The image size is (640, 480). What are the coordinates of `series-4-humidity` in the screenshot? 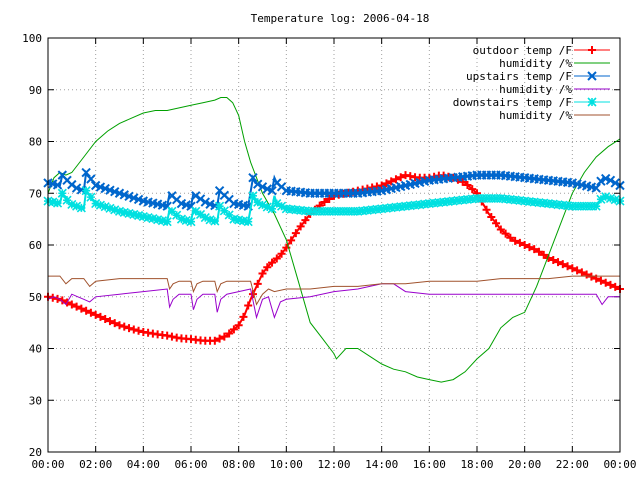 It's located at (333, 301).